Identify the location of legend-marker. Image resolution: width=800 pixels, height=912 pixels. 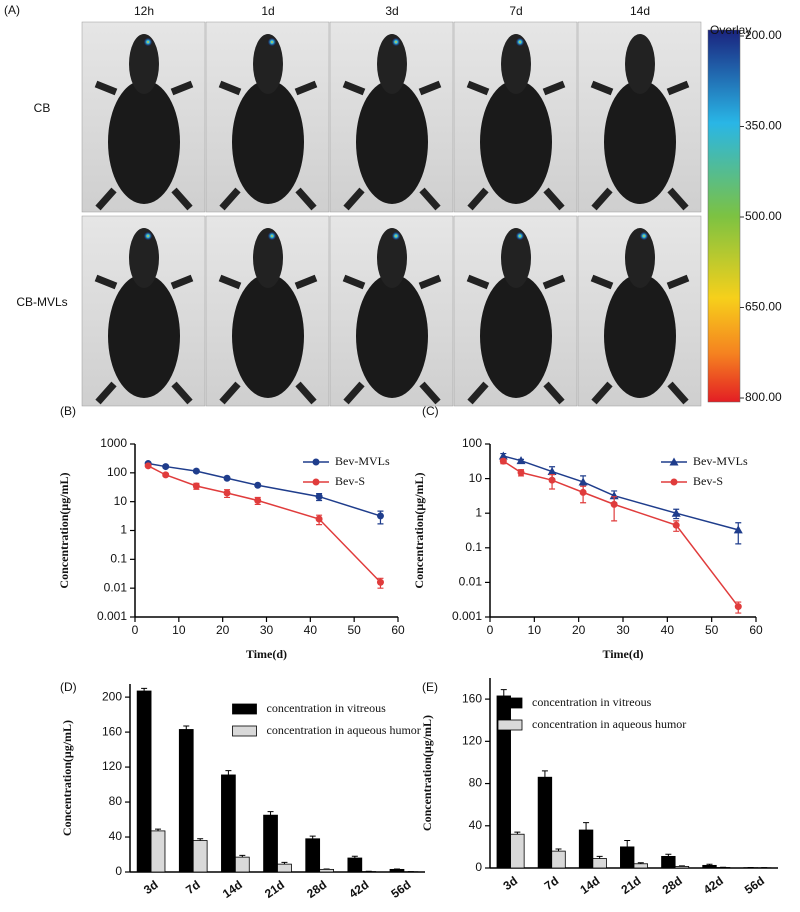
(674, 482).